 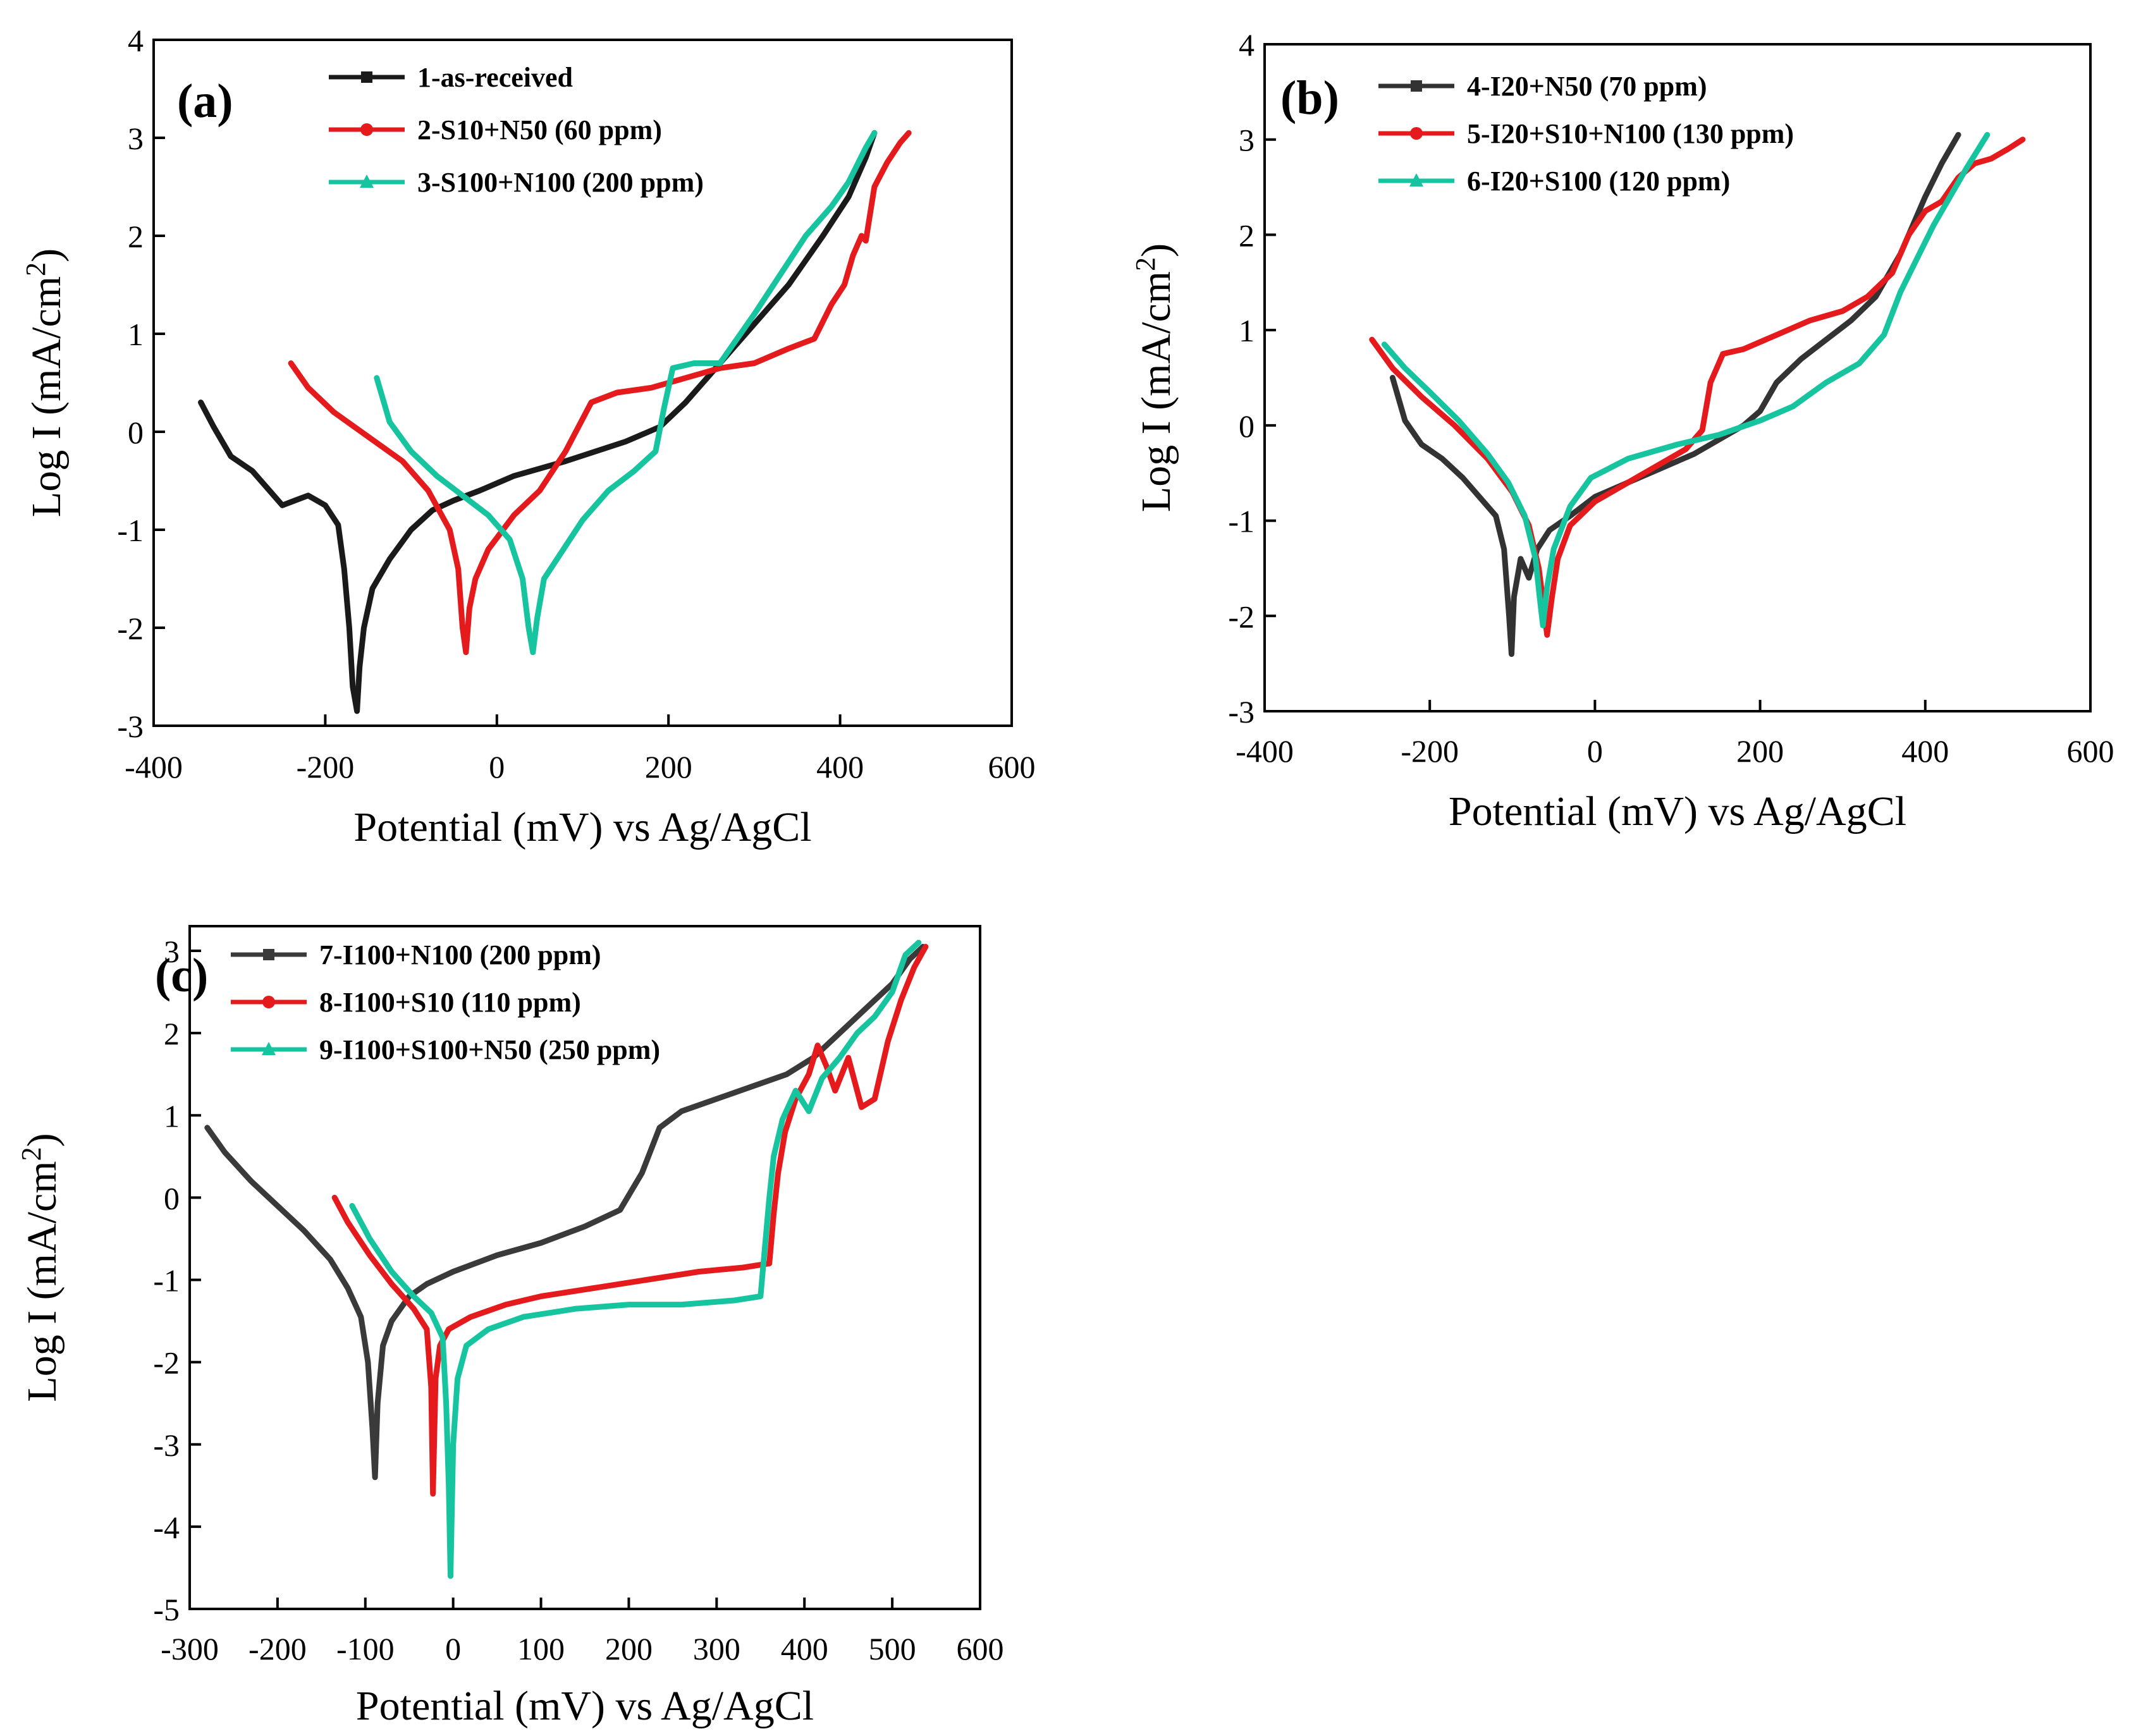 I want to click on legend-label: 3-S100+N100 (200 ppm), so click(x=560, y=182).